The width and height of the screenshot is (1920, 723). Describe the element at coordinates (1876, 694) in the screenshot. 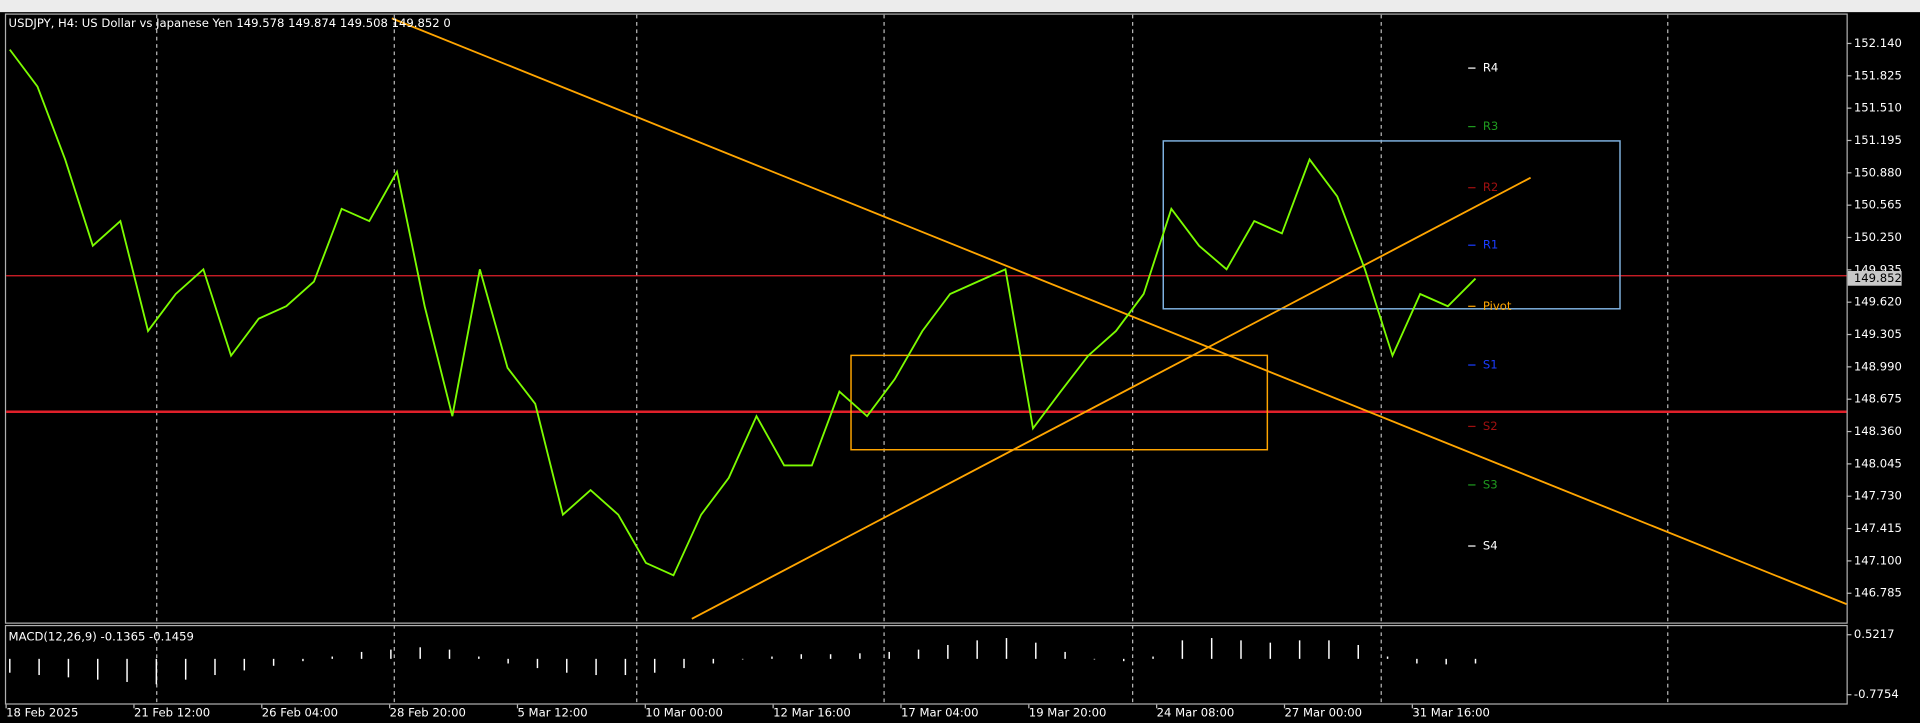

I see `y-tick-label: -0.7754` at that location.